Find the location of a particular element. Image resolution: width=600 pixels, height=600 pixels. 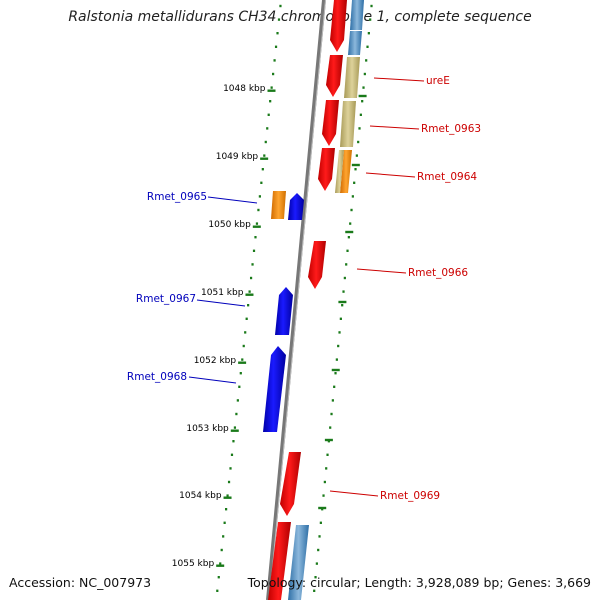

feature-steel-top is located at coordinates (357, 15).